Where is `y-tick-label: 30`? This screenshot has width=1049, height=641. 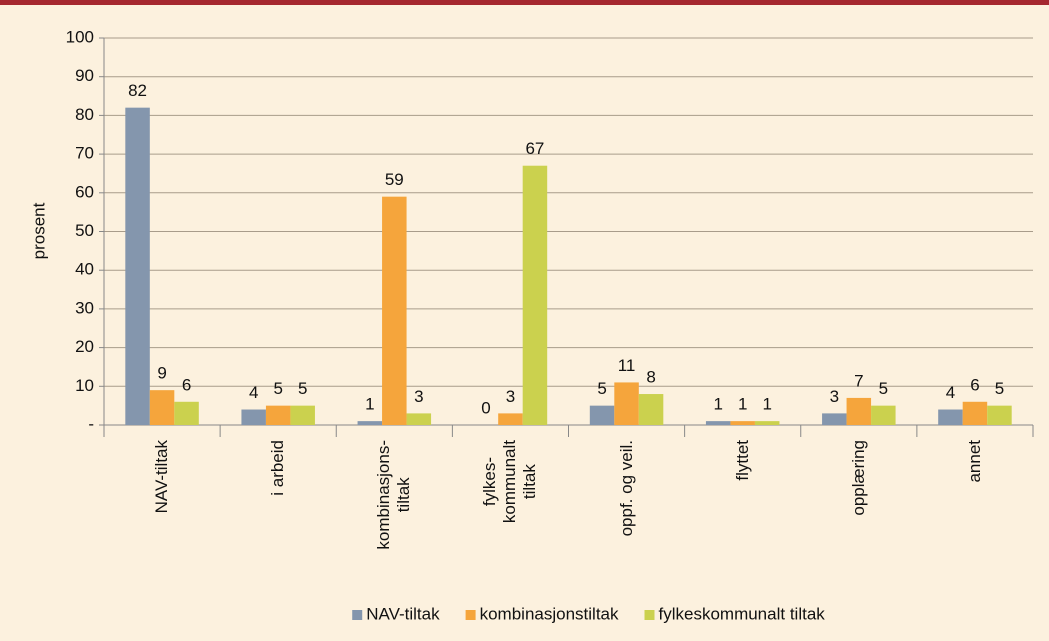 y-tick-label: 30 is located at coordinates (84, 307).